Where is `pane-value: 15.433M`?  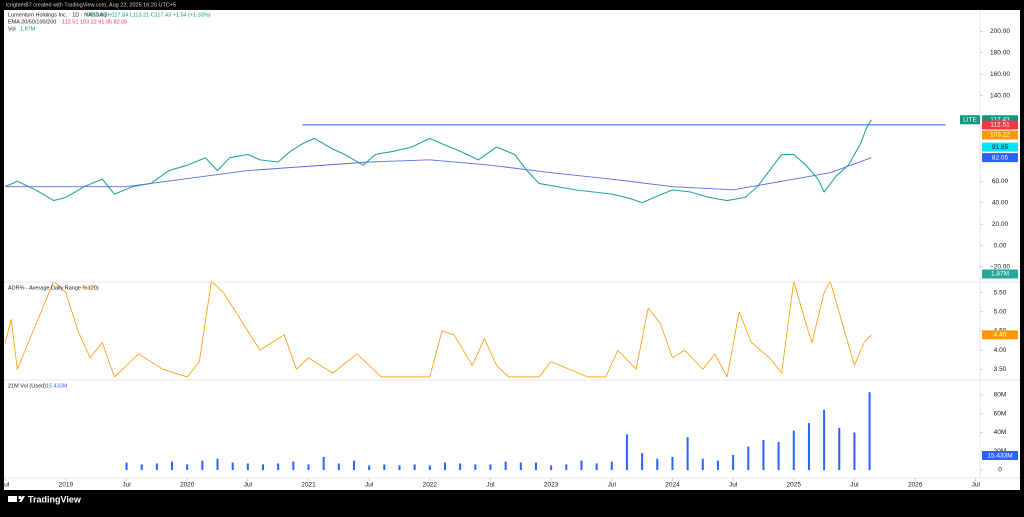
pane-value: 15.433M is located at coordinates (57, 386).